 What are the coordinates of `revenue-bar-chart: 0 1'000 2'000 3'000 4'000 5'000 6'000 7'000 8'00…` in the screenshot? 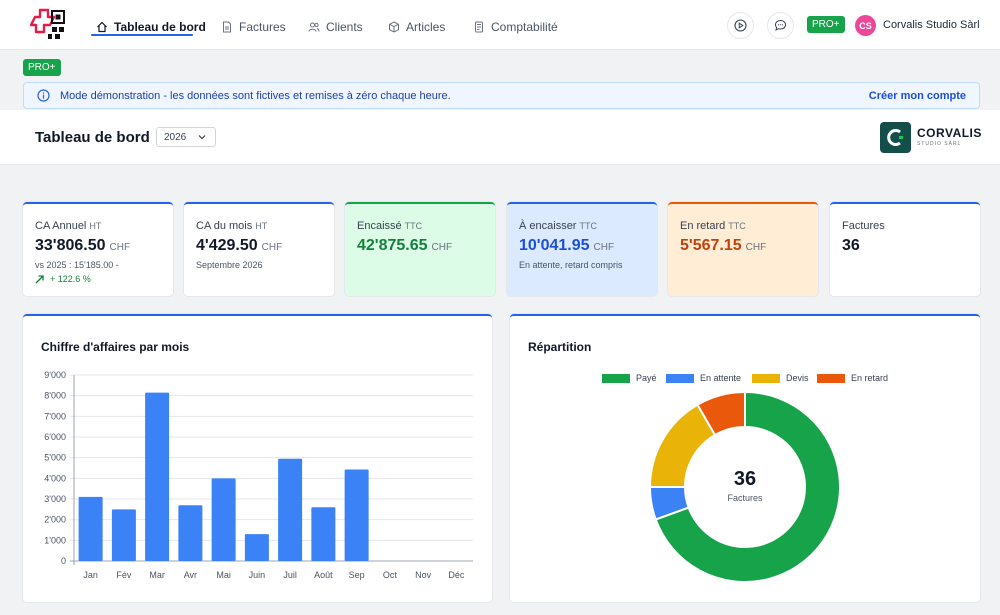 It's located at (258, 475).